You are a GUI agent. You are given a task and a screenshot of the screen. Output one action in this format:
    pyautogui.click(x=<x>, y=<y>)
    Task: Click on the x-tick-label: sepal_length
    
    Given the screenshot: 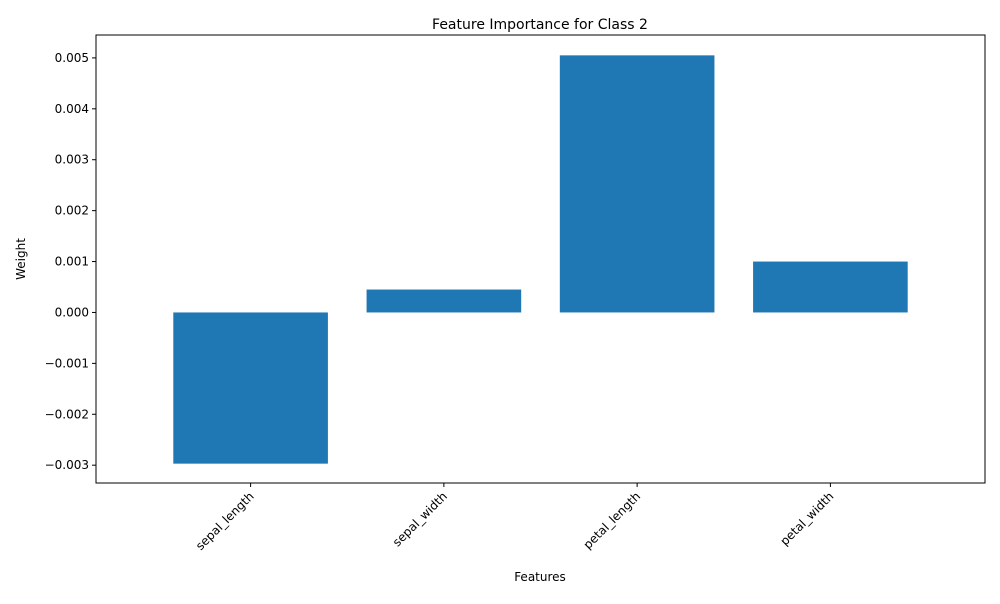 What is the action you would take?
    pyautogui.click(x=225, y=521)
    